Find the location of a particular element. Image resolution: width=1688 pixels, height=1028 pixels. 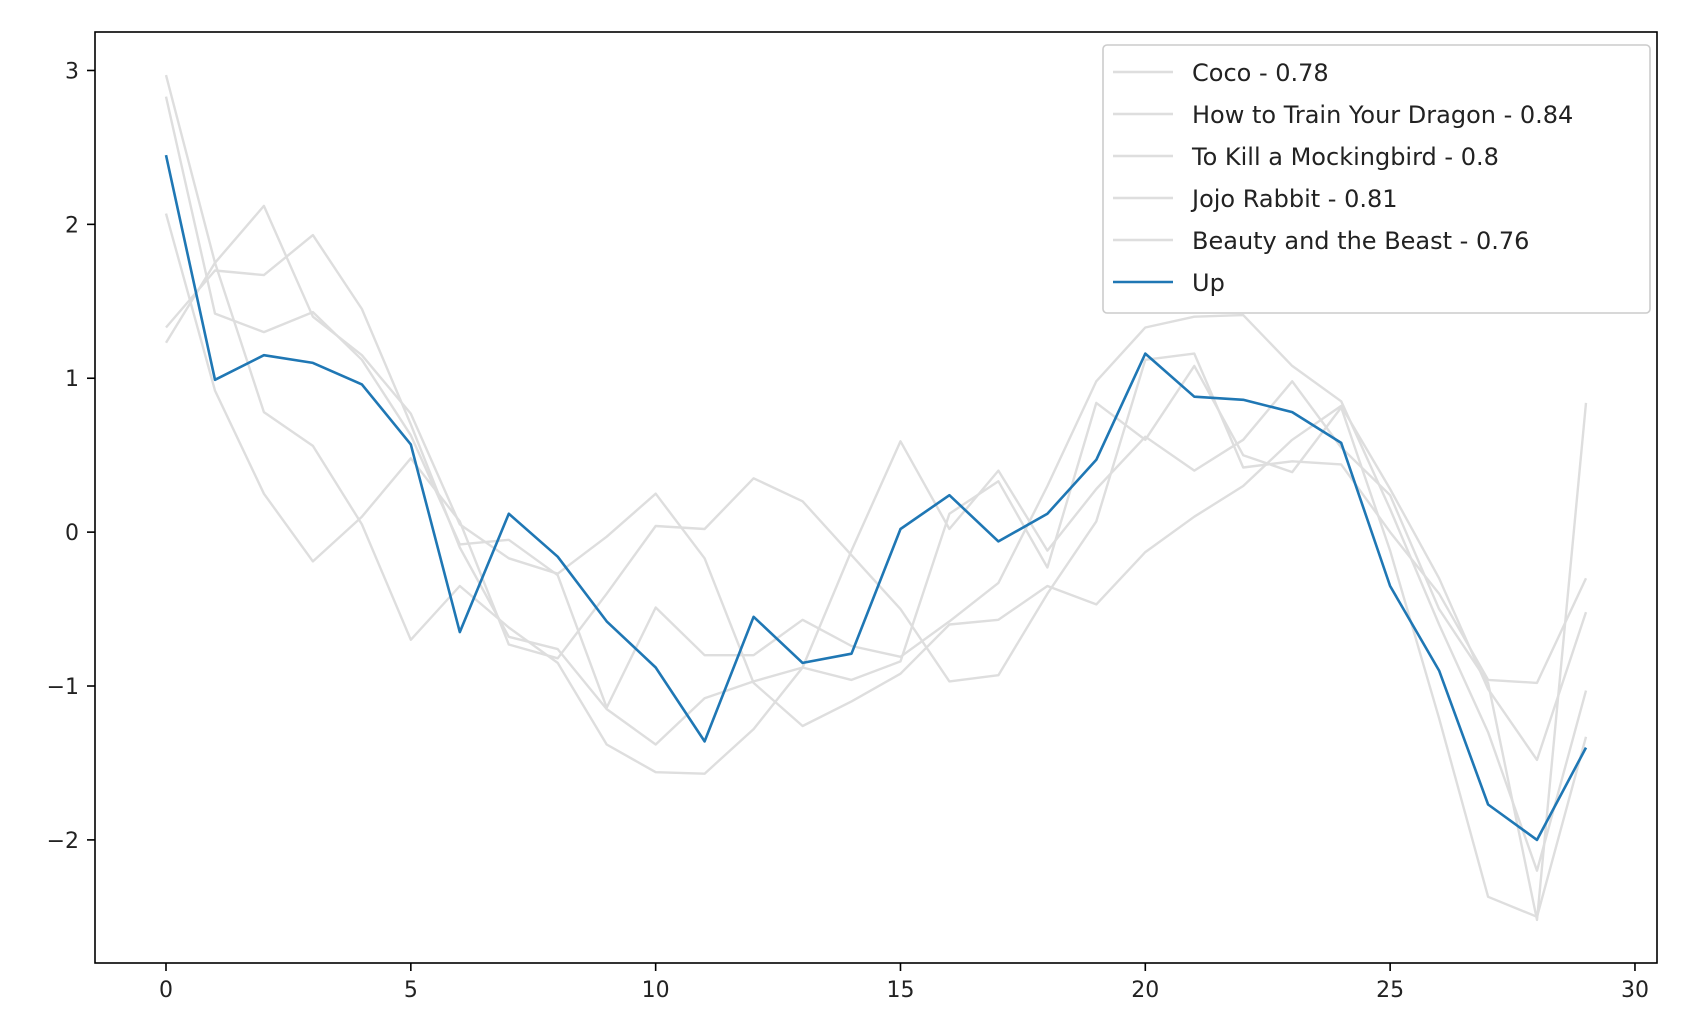

y-tick-label: −1 is located at coordinates (63, 687).